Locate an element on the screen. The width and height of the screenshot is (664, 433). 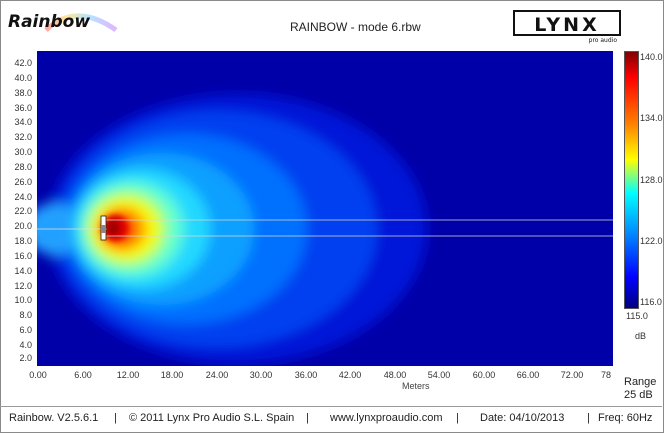
lynx-logo-icon: LYNX pro audio is located at coordinates (567, 27).